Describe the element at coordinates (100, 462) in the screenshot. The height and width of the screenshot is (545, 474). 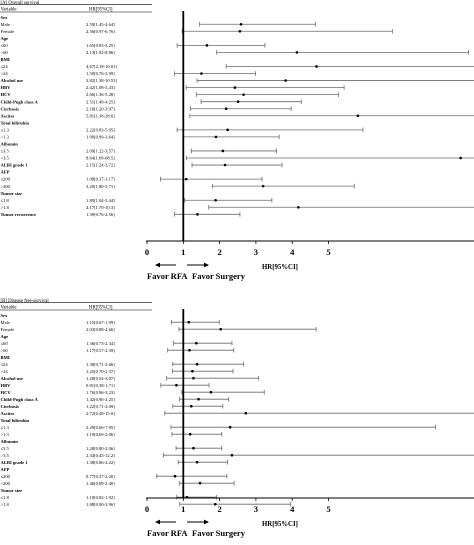
I see `row-hr-text: 1.38[0.86-2.22]` at that location.